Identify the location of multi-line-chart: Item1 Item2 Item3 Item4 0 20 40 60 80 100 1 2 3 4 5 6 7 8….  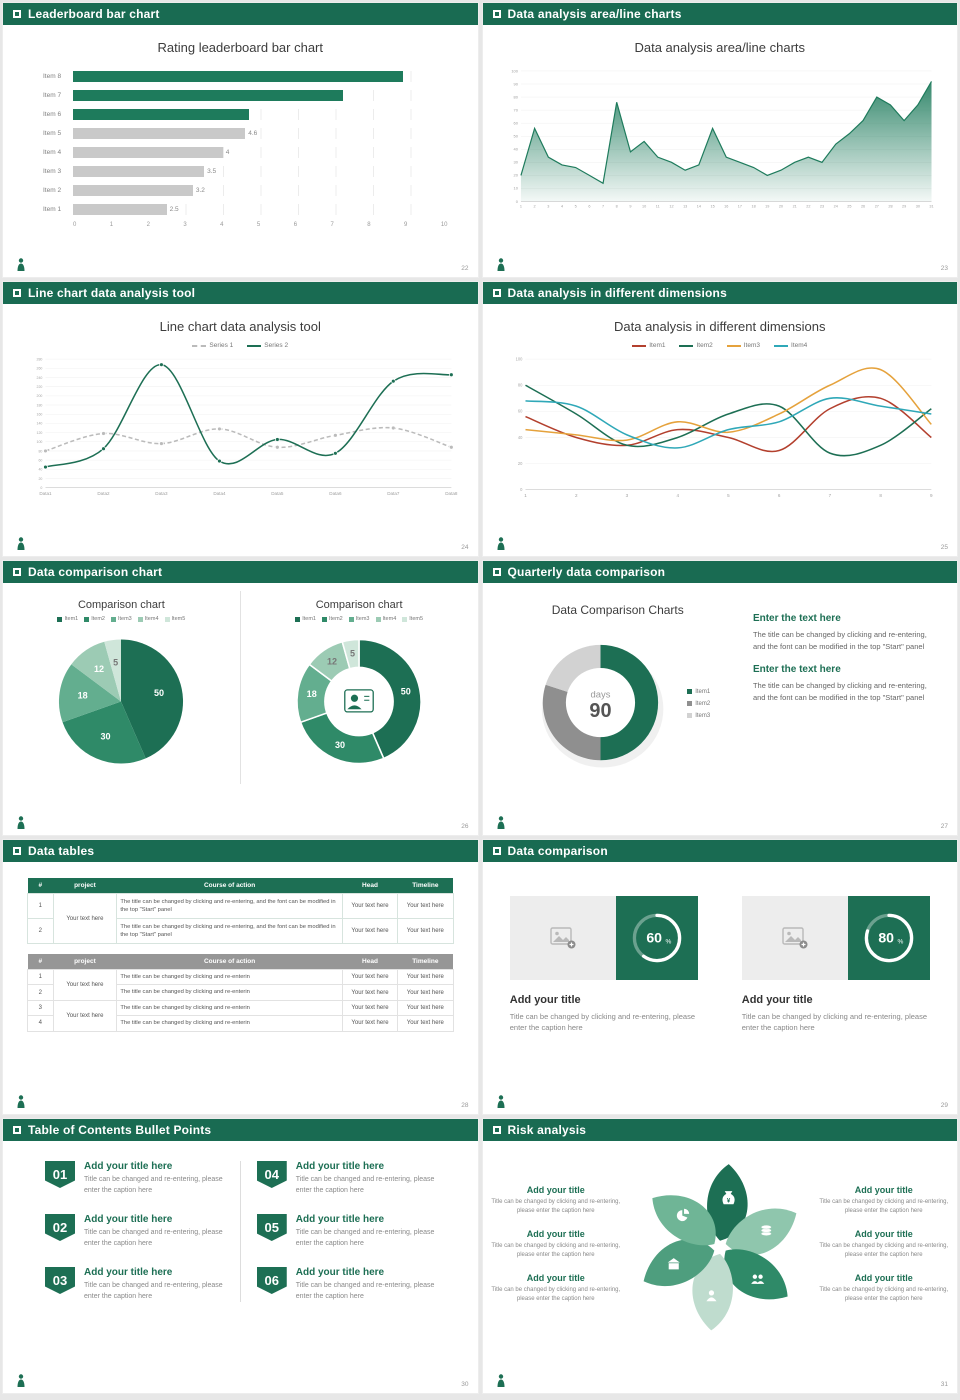
(720, 423).